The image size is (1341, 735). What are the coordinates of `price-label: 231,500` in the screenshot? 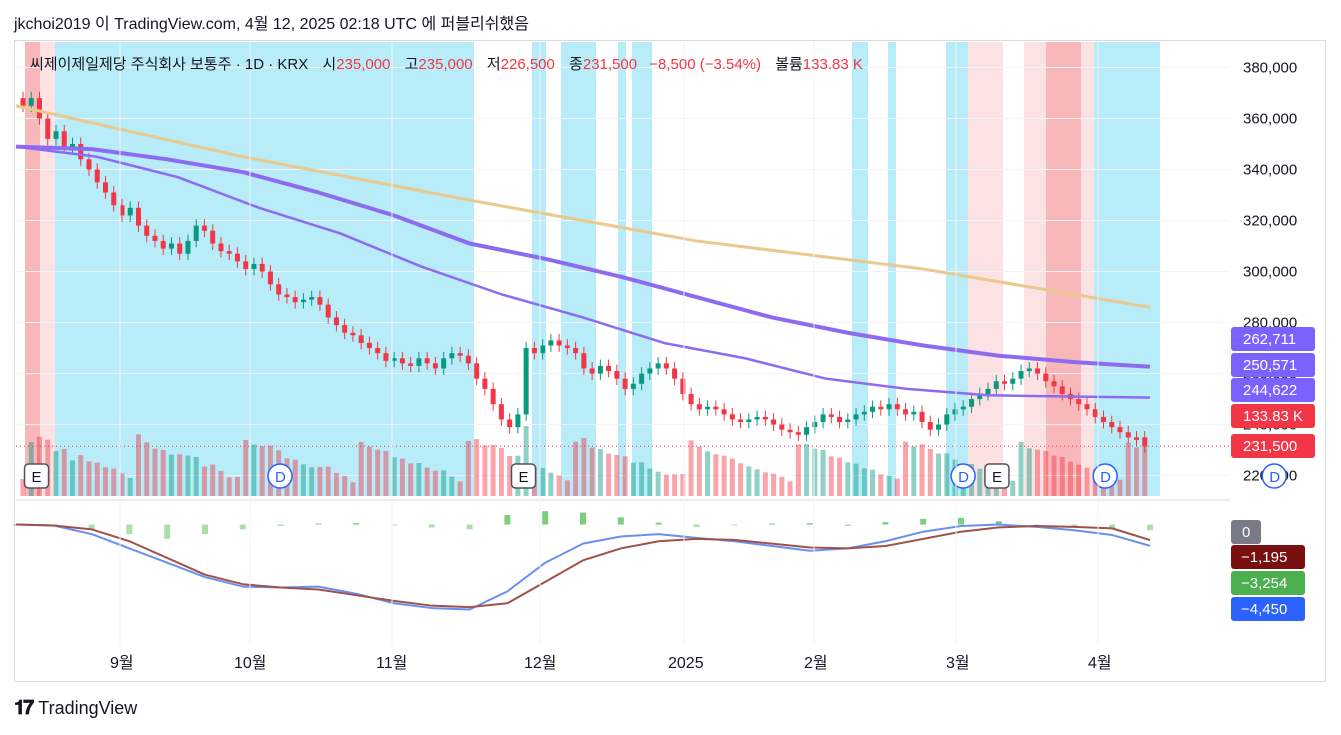 It's located at (1270, 446).